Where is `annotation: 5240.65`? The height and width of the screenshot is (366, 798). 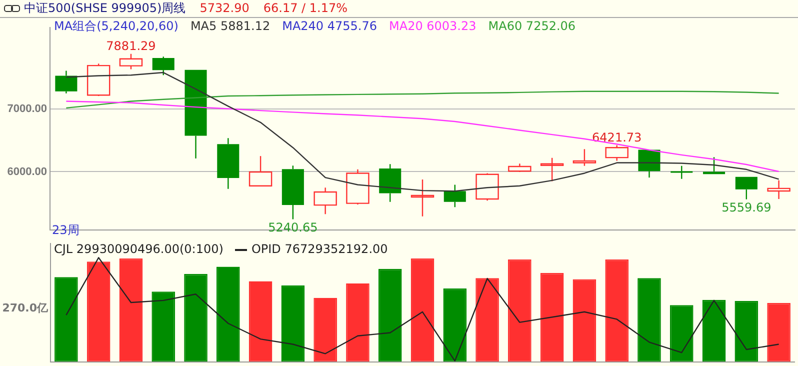 annotation: 5240.65 is located at coordinates (293, 227).